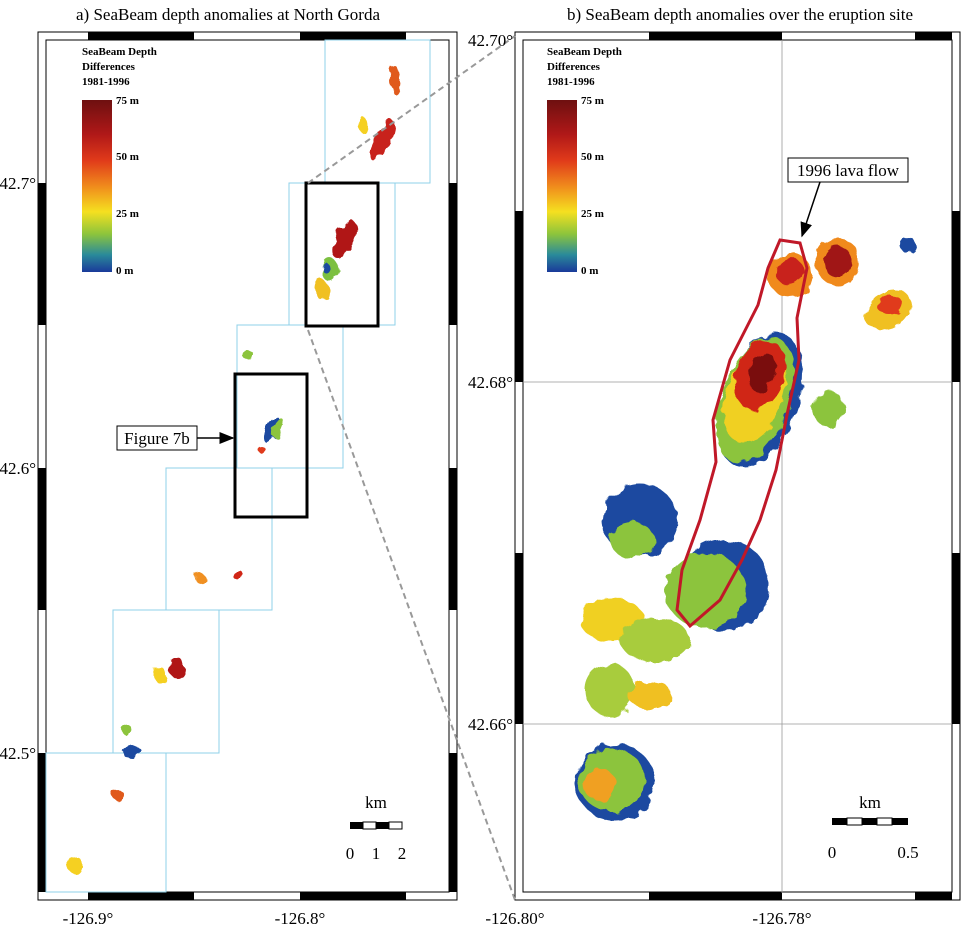 Image resolution: width=967 pixels, height=936 pixels. I want to click on lon-label: -126.9°, so click(88, 918).